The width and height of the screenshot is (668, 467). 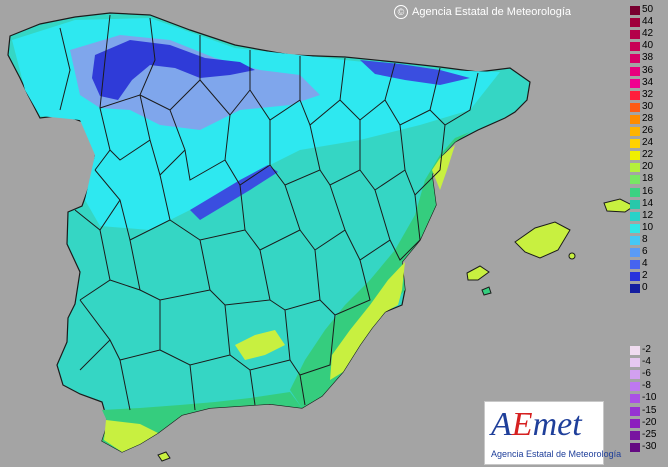 What do you see at coordinates (536, 424) in the screenshot?
I see `aemet-logo-wordmark: AEmet` at bounding box center [536, 424].